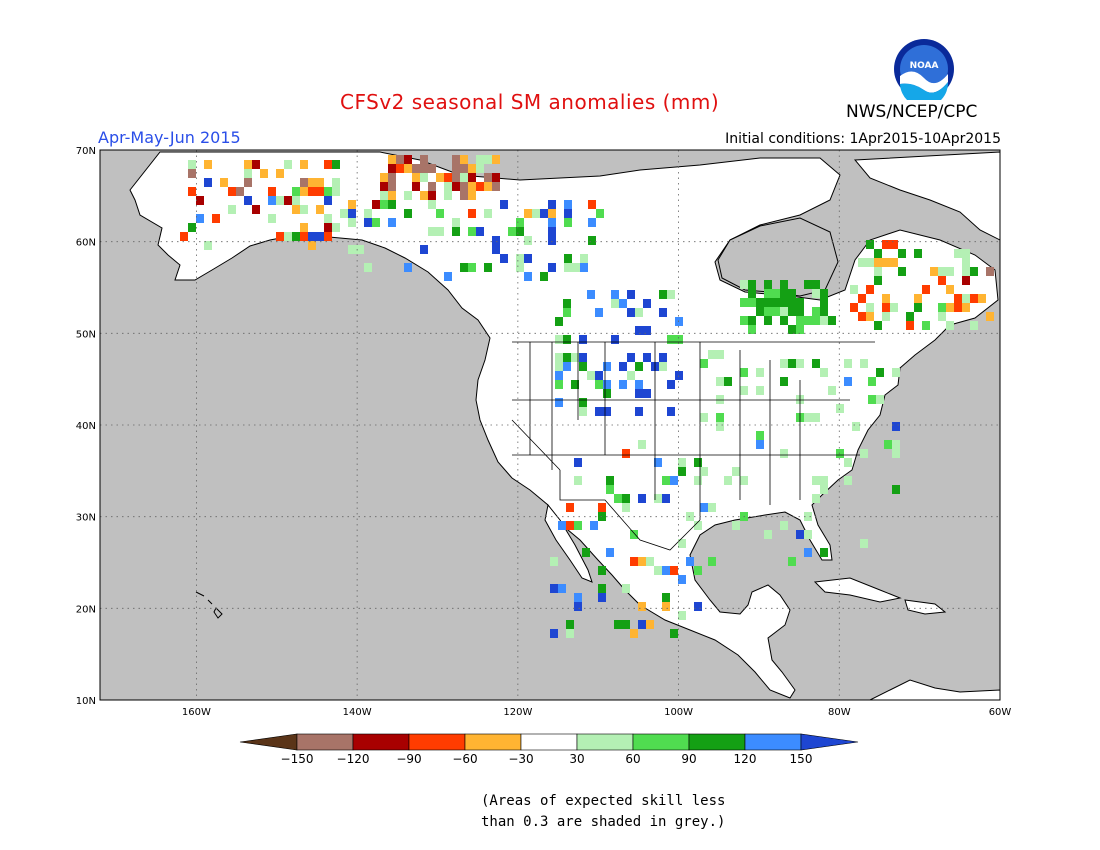 The height and width of the screenshot is (850, 1100). Describe the element at coordinates (925, 607) in the screenshot. I see `hispaniola-island` at that location.